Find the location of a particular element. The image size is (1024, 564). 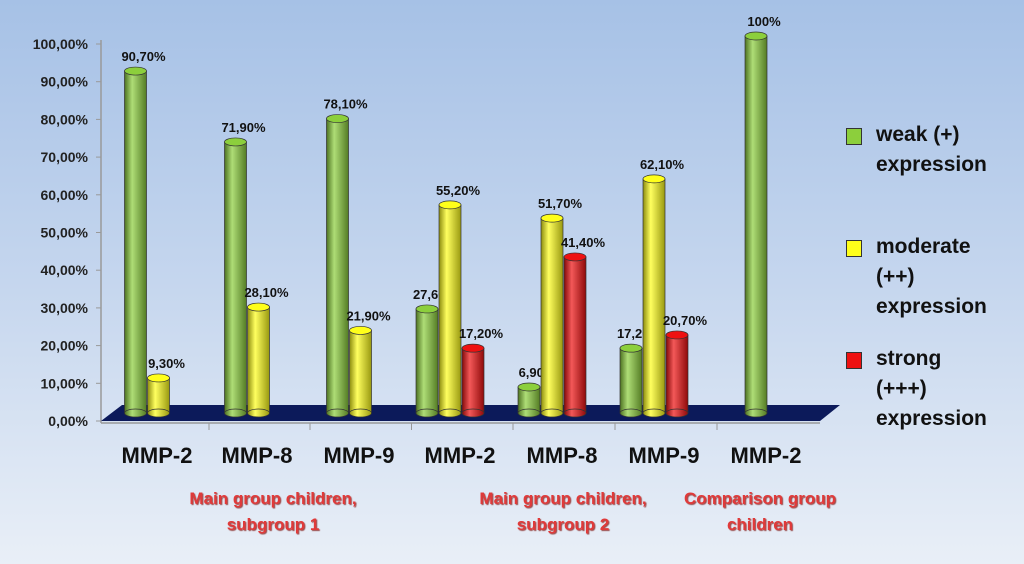

group-label-3: Comparison group children is located at coordinates (760, 512).